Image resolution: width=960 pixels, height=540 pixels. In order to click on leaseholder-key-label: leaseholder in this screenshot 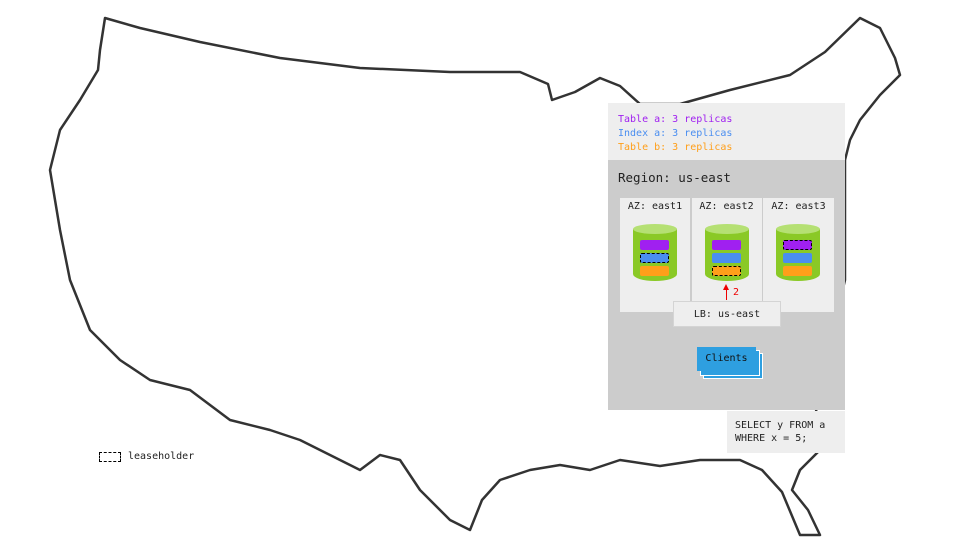, I will do `click(161, 456)`.